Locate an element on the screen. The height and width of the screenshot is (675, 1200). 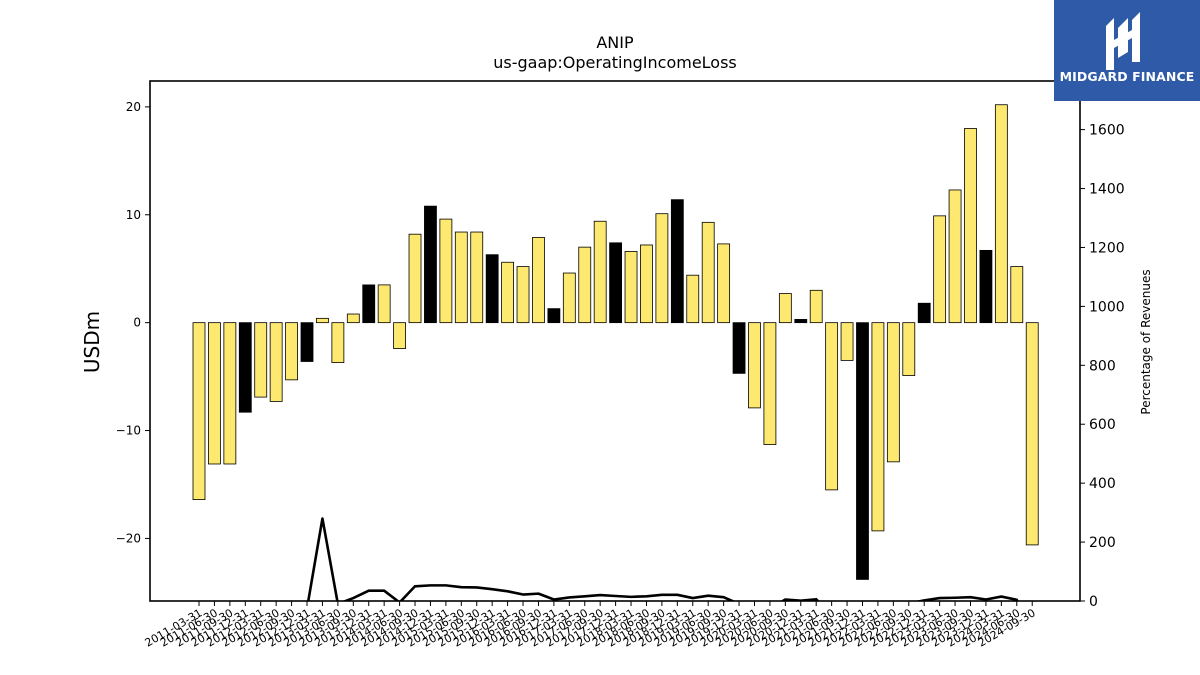
y2-tick-label: 1400 is located at coordinates (1107, 190).